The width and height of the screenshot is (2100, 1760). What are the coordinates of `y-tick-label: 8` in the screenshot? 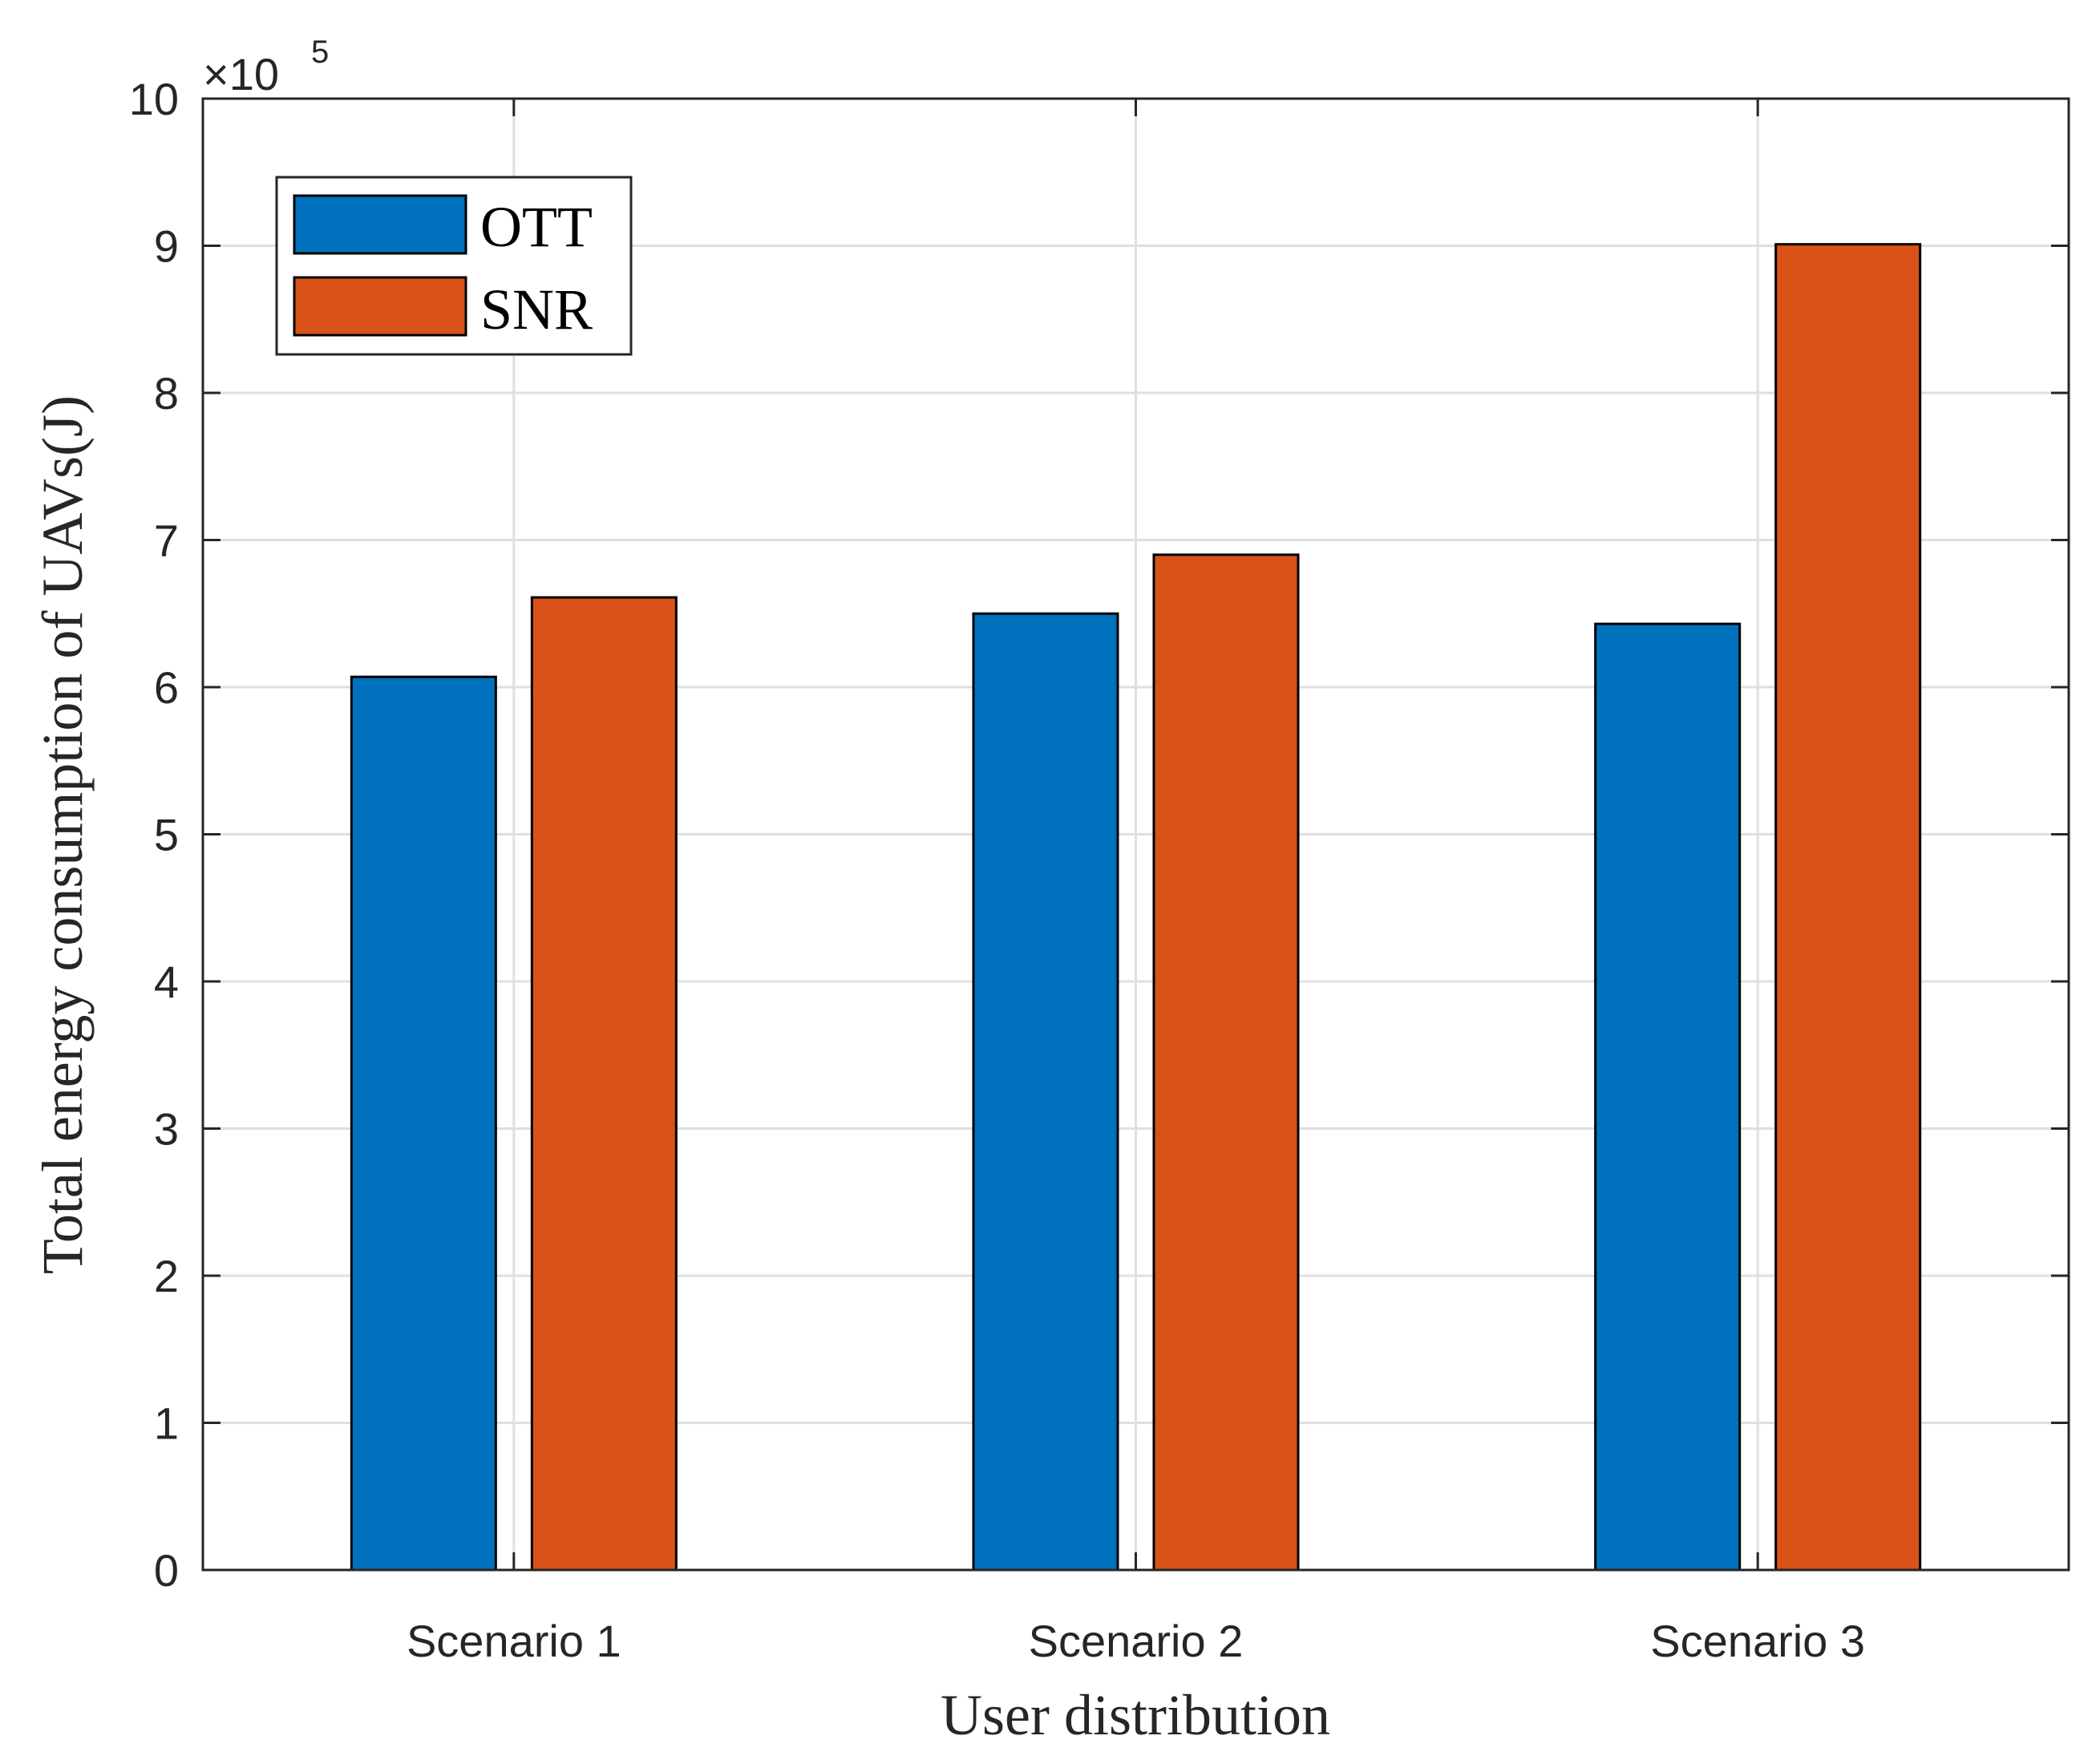 It's located at (166, 393).